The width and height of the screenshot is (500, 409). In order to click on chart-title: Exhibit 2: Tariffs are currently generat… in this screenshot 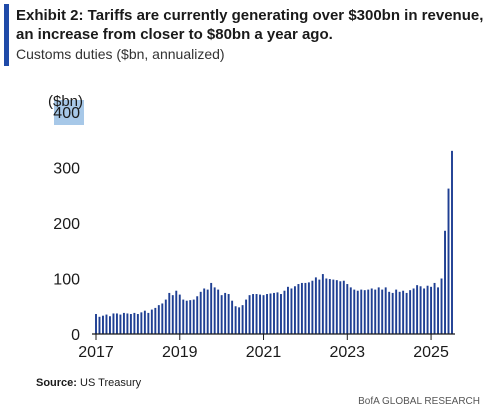, I will do `click(250, 25)`.